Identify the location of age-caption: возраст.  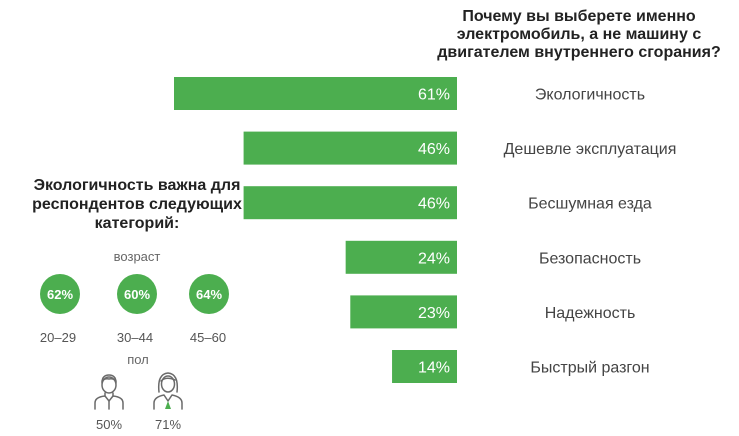
(137, 256).